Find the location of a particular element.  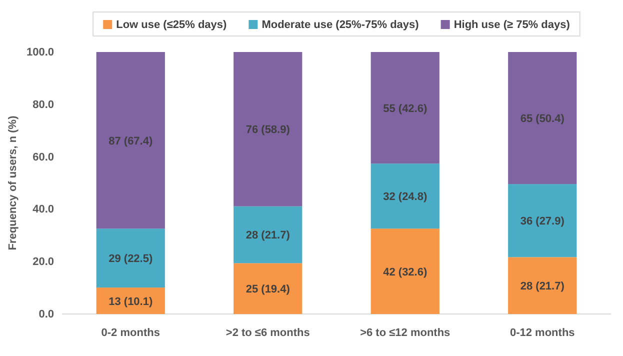

data-label: 65 (50.4) is located at coordinates (542, 119).